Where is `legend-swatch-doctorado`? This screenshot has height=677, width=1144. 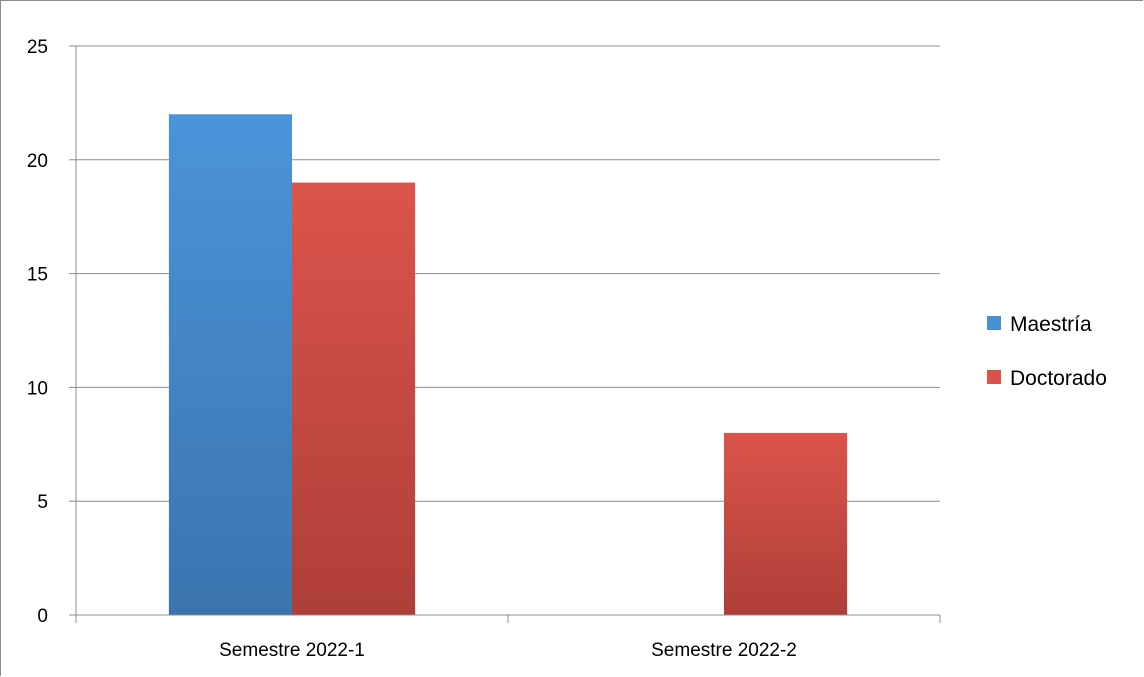 legend-swatch-doctorado is located at coordinates (994, 377).